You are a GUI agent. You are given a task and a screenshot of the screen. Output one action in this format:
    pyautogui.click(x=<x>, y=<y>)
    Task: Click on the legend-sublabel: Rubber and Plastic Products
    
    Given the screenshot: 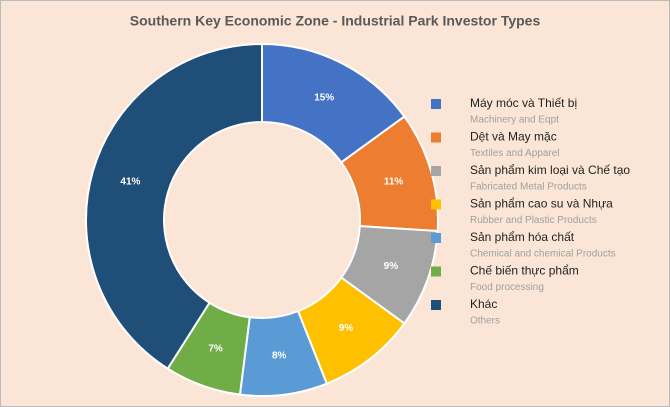 What is the action you would take?
    pyautogui.click(x=533, y=220)
    